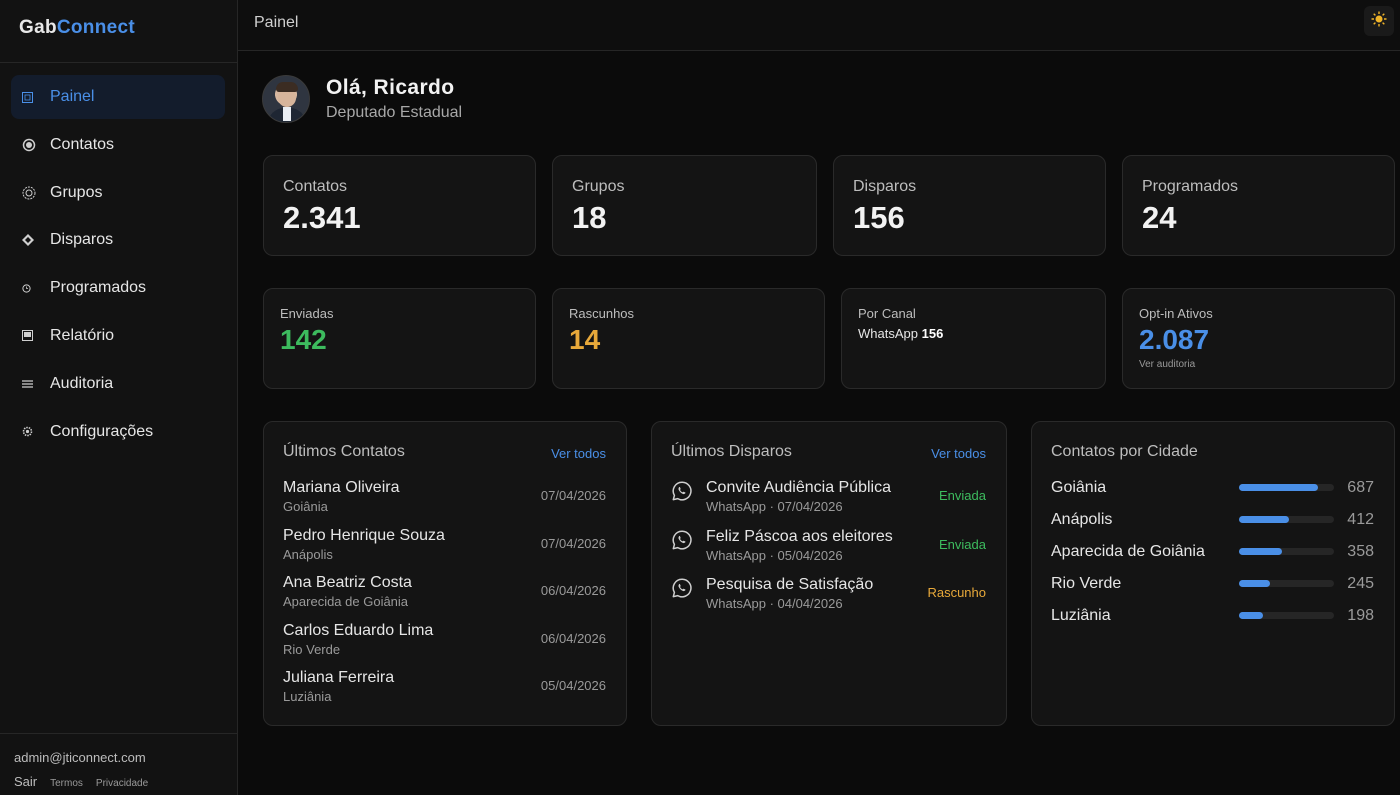 This screenshot has height=795, width=1400. What do you see at coordinates (118, 193) in the screenshot?
I see `sidebar-item-grupos: Grupos` at bounding box center [118, 193].